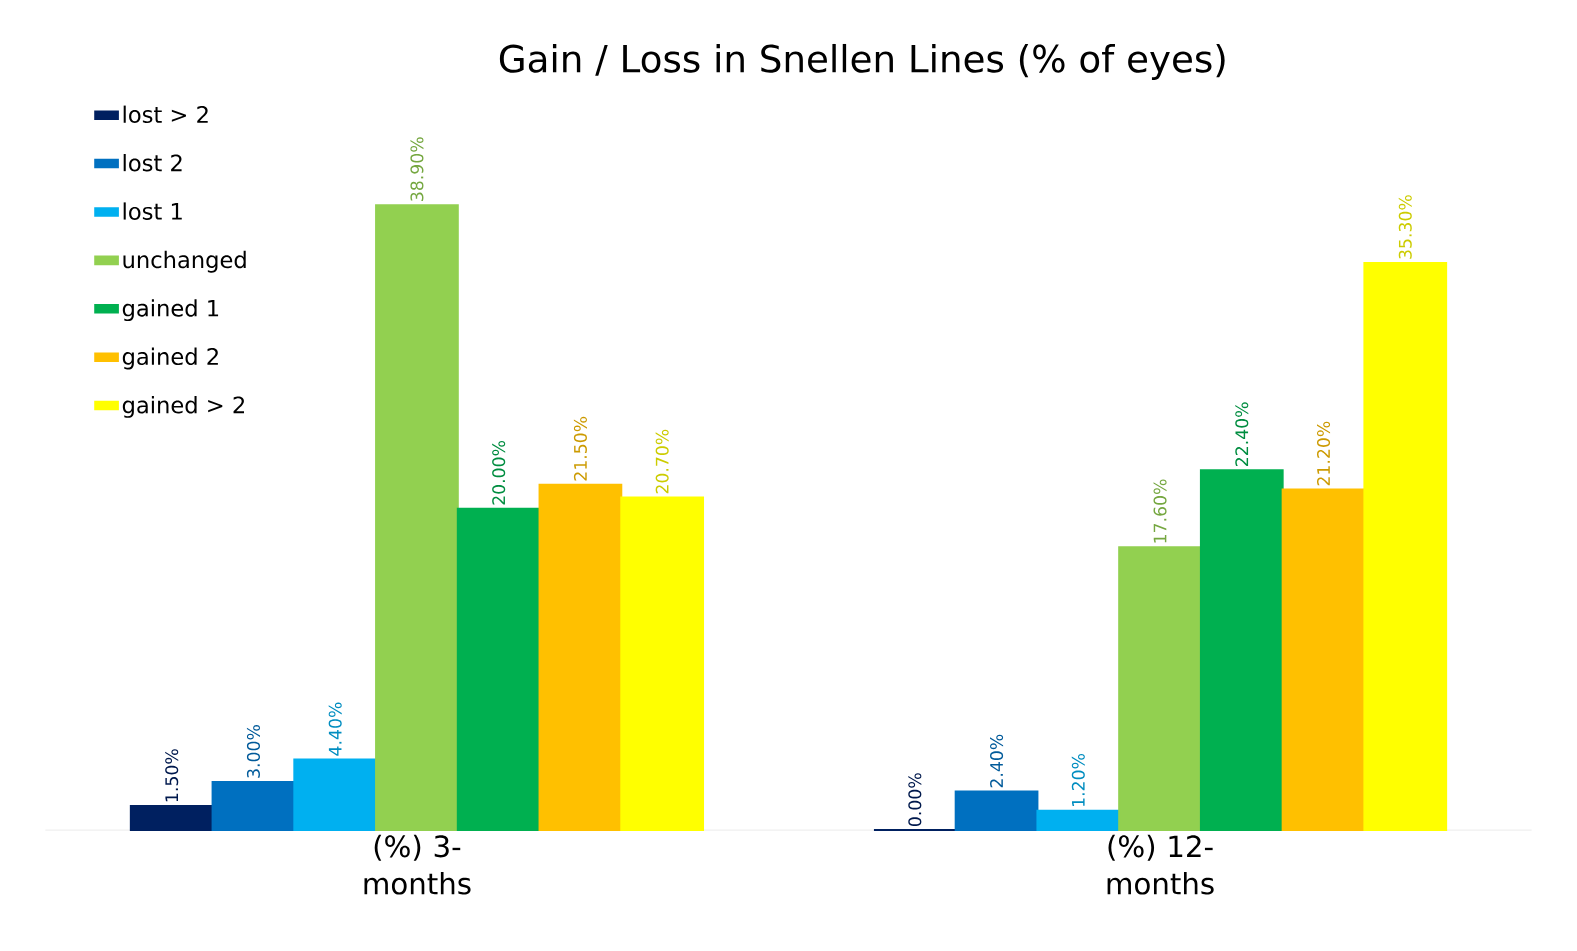 This screenshot has height=951, width=1577. Describe the element at coordinates (165, 114) in the screenshot. I see `legend-label: lost > 2` at that location.